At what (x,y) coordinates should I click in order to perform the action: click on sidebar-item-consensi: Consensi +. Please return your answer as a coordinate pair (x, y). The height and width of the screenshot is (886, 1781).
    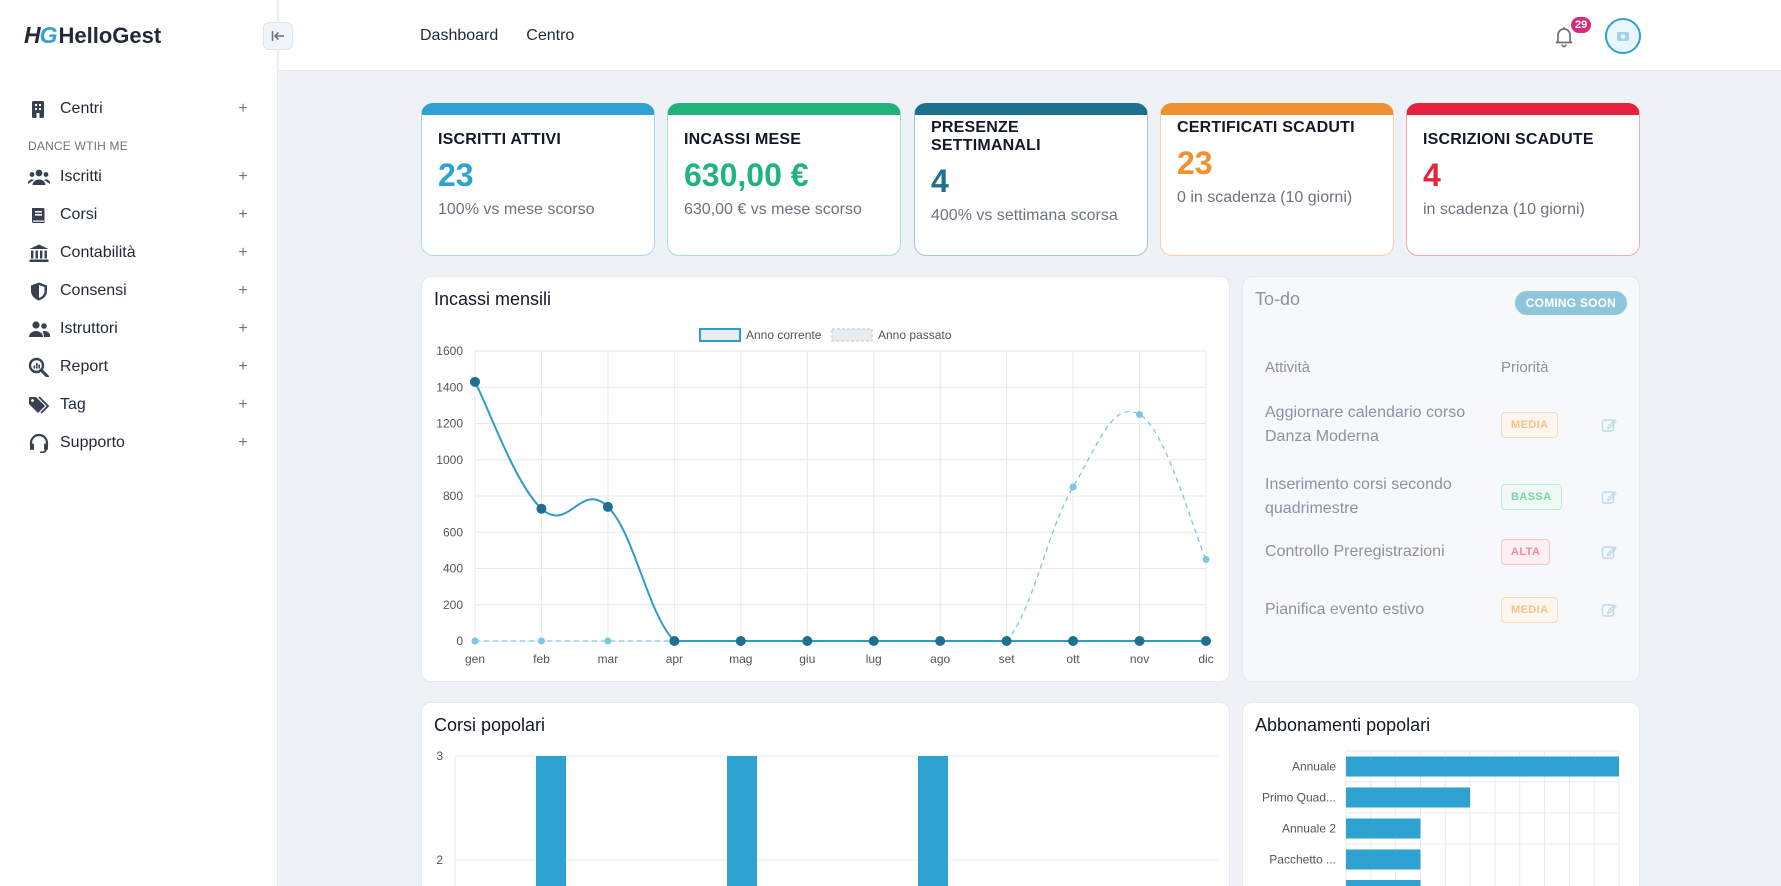
    Looking at the image, I should click on (139, 291).